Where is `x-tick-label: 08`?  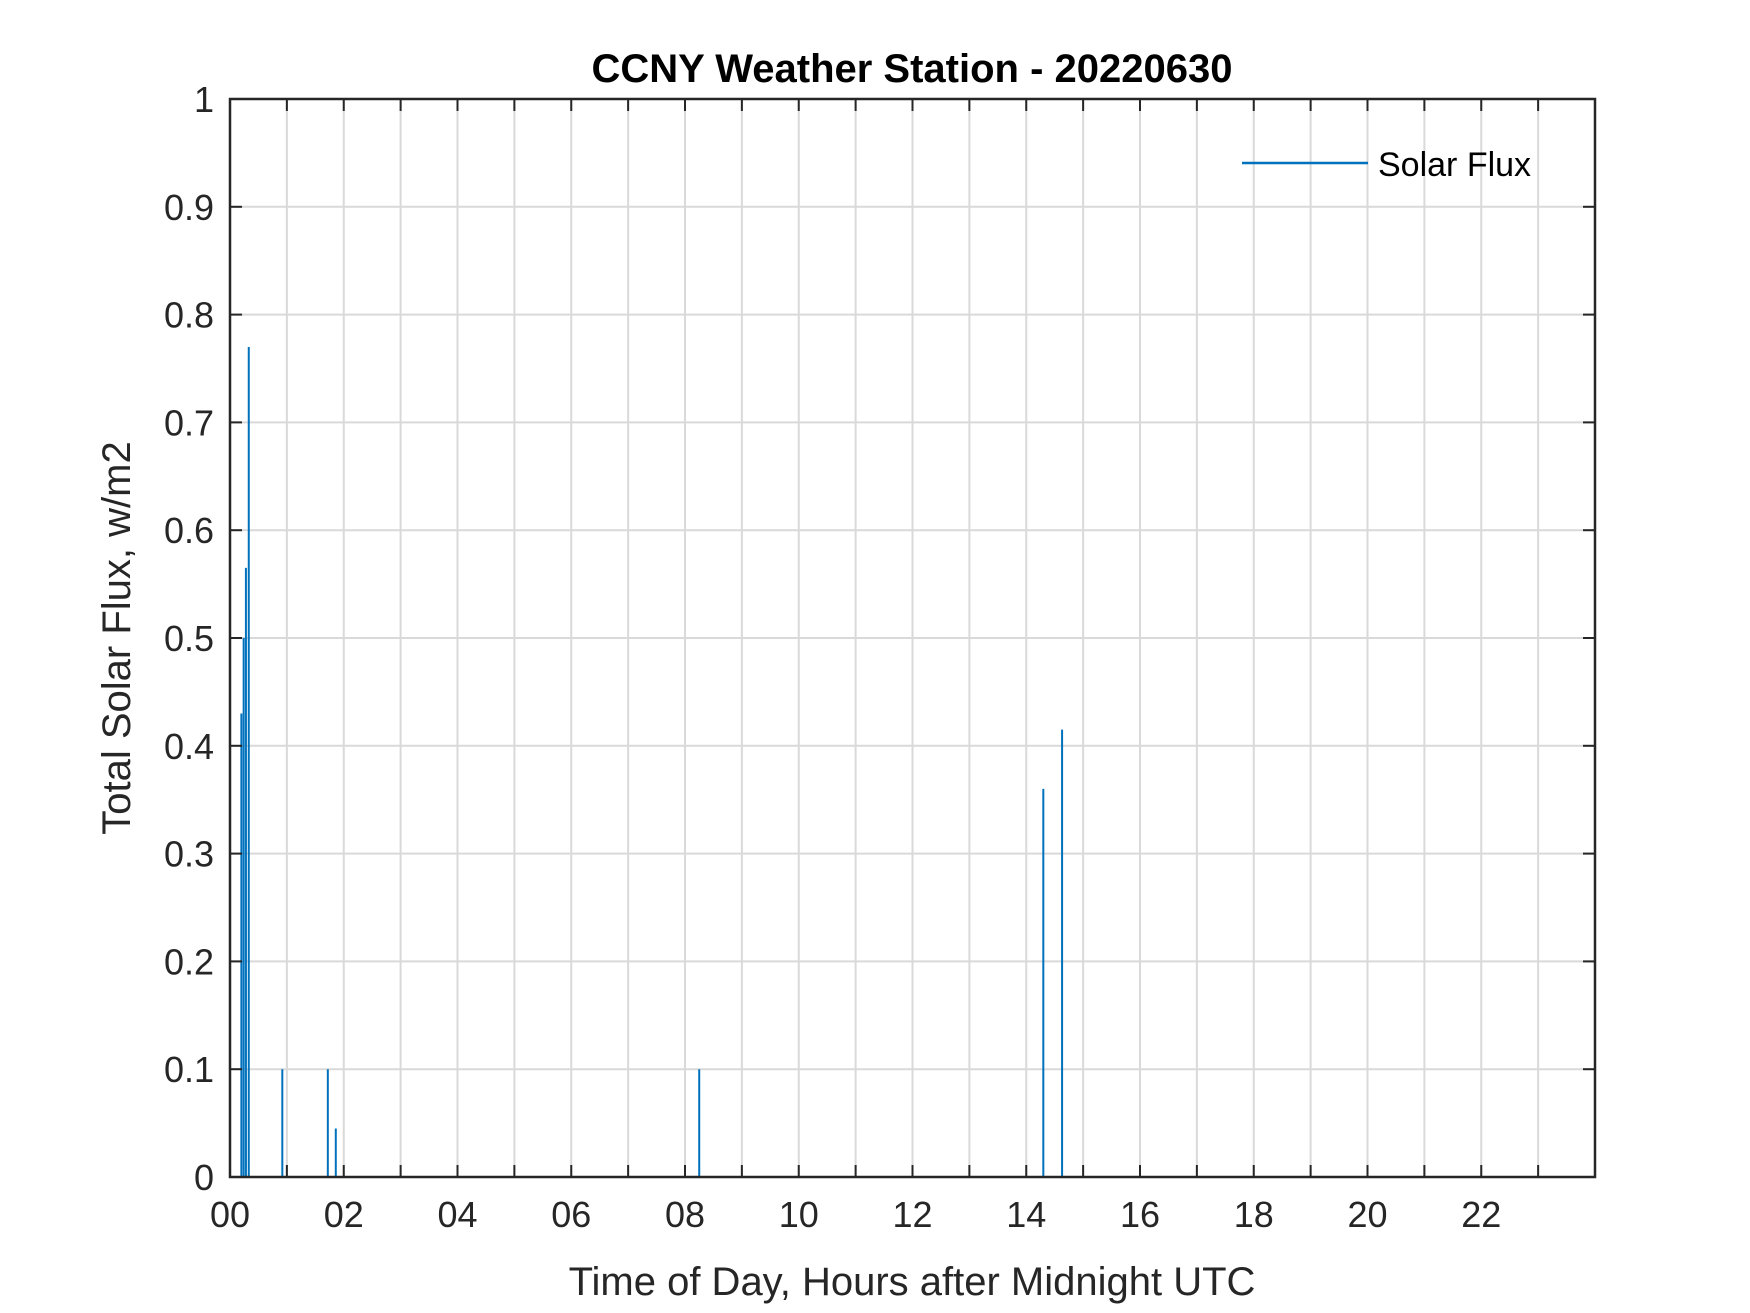
x-tick-label: 08 is located at coordinates (685, 1214).